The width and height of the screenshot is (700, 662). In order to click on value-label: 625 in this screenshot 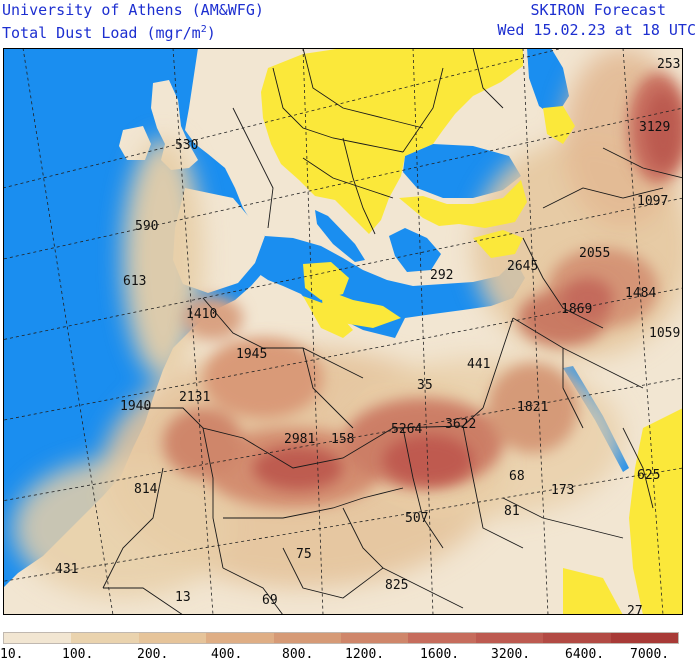, I will do `click(648, 475)`.